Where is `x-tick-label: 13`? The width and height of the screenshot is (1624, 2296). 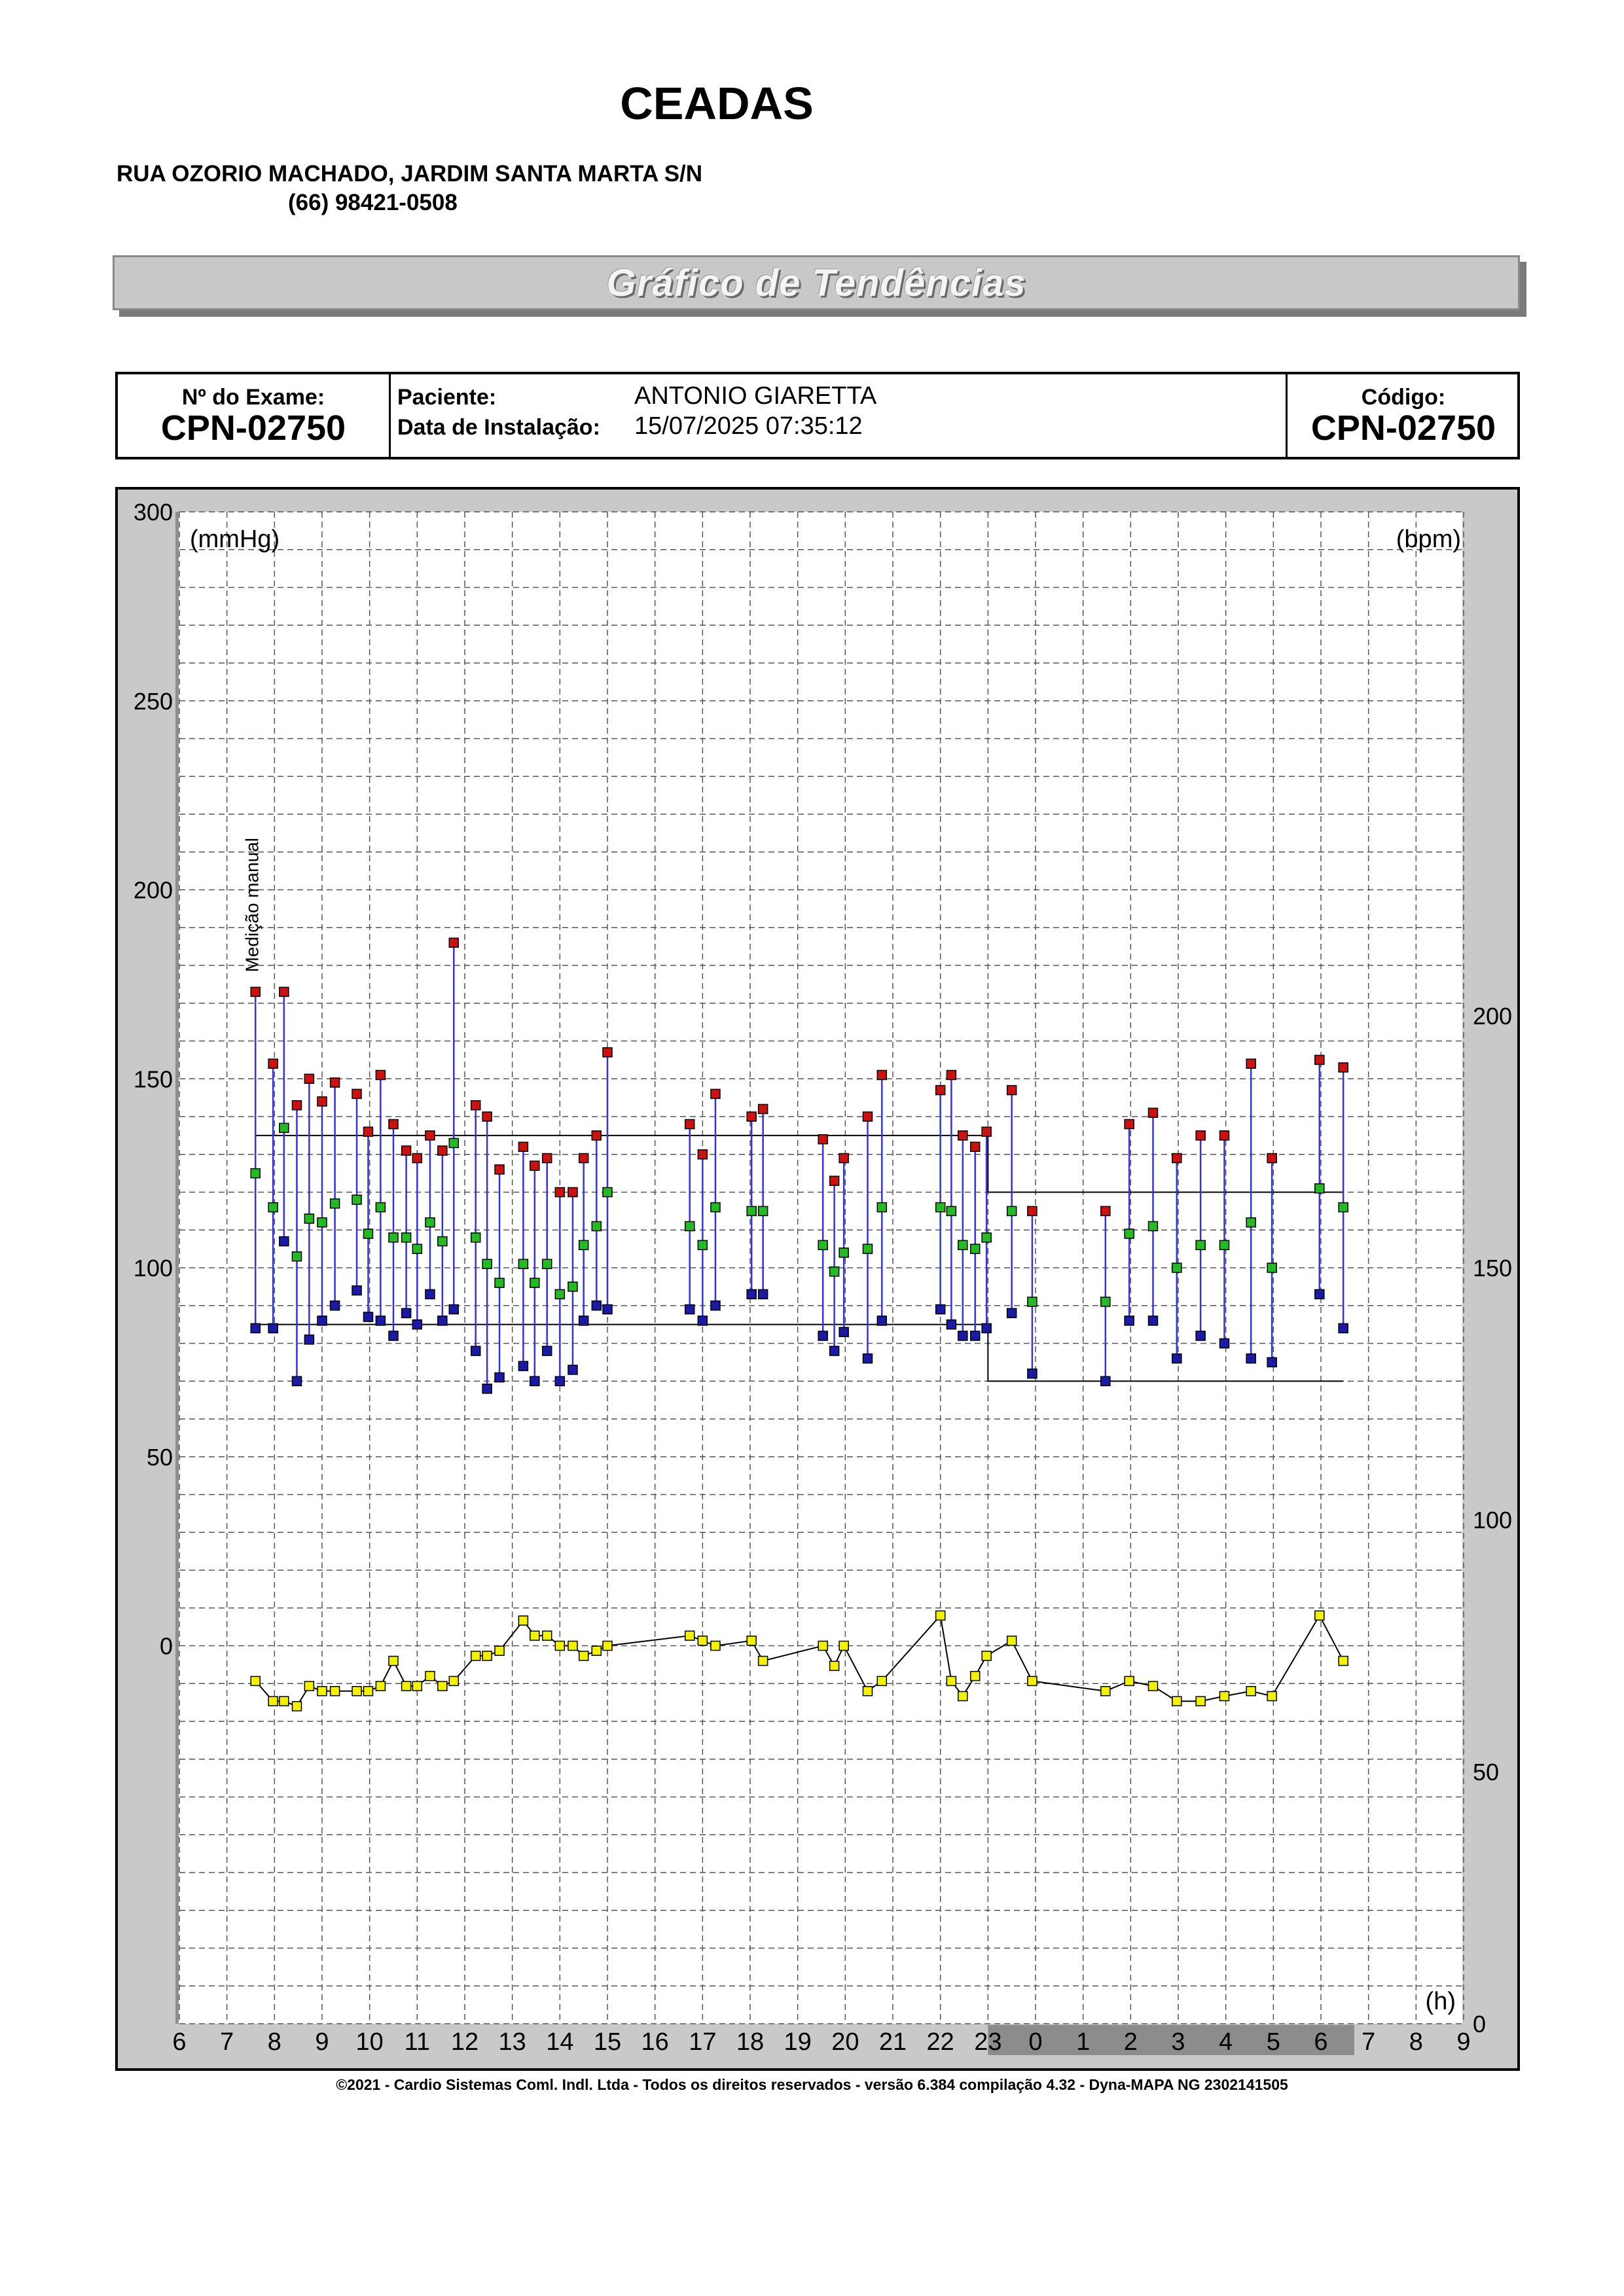 x-tick-label: 13 is located at coordinates (512, 2042).